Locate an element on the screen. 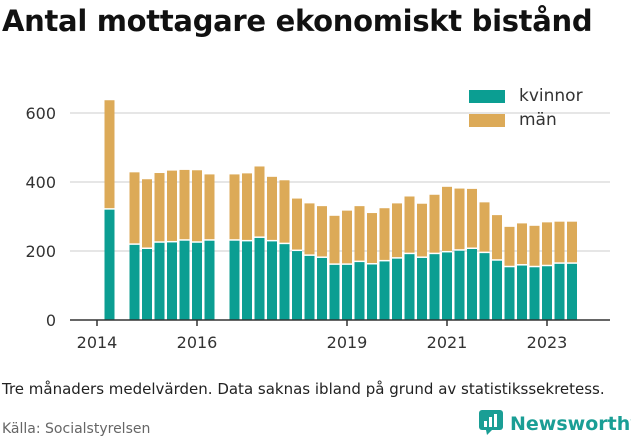  y-tick-label: 600 is located at coordinates (40, 113).